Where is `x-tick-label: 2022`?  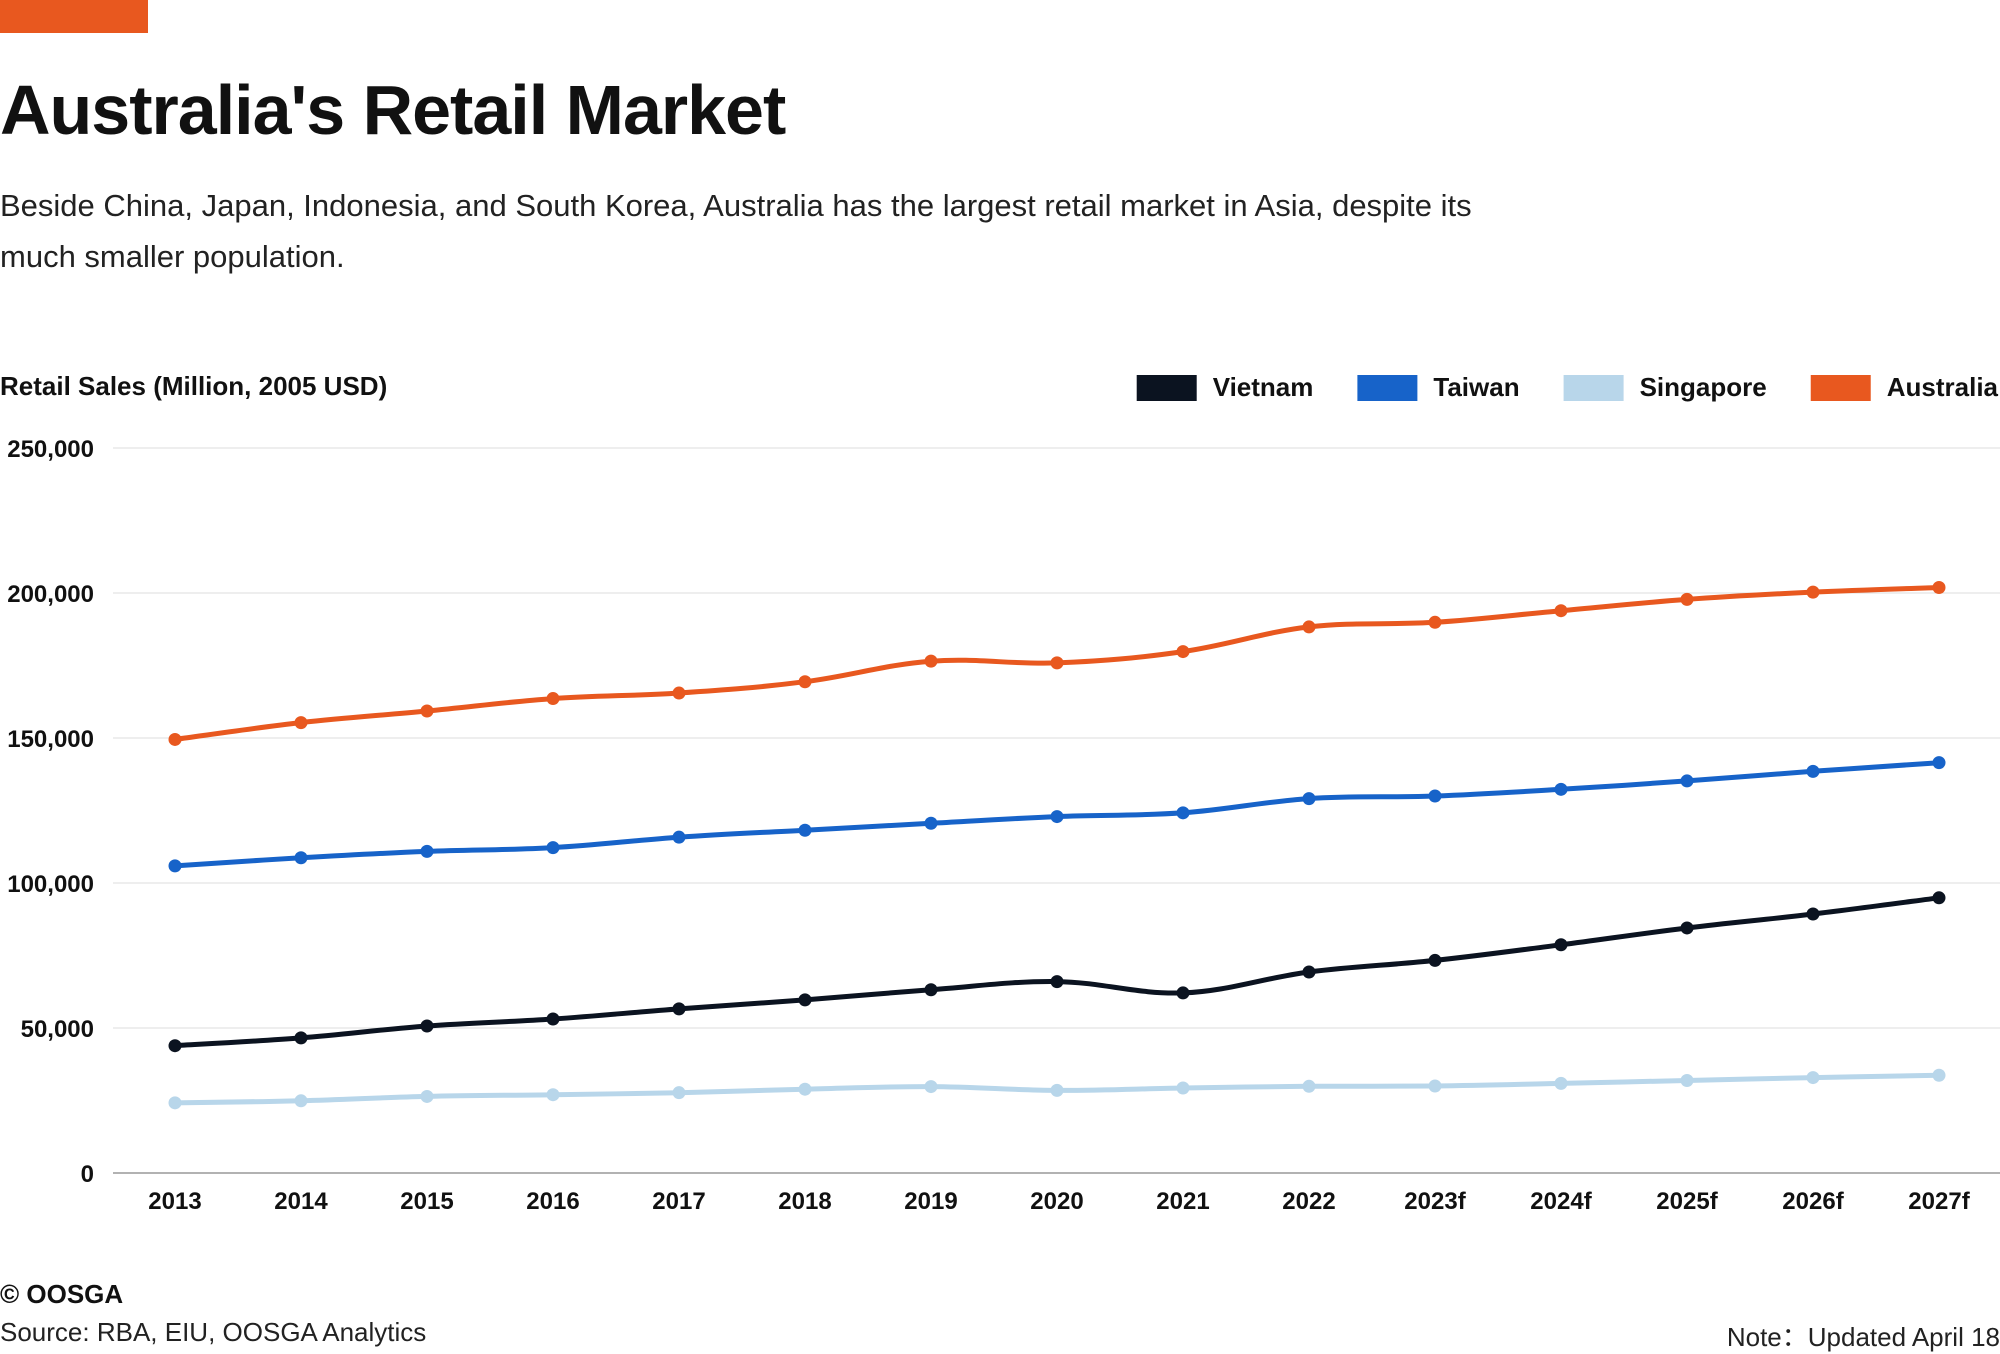
x-tick-label: 2022 is located at coordinates (1308, 1201).